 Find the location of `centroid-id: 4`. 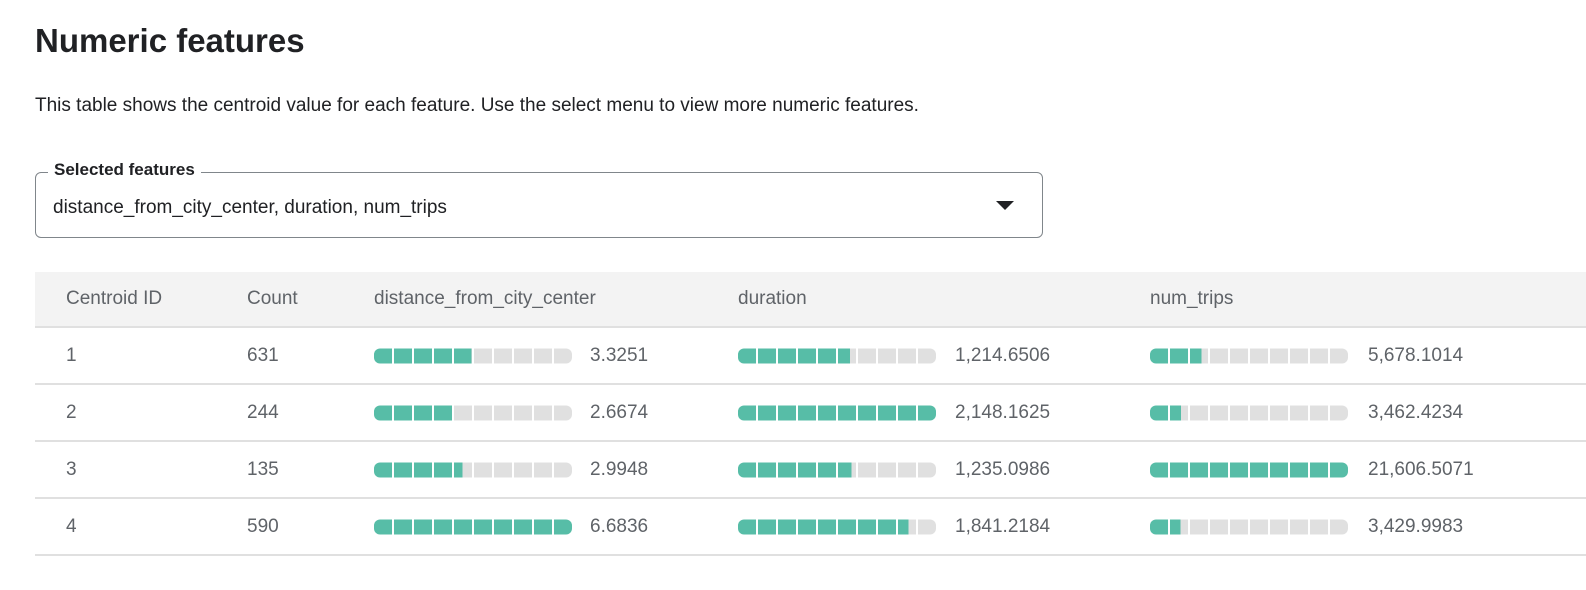

centroid-id: 4 is located at coordinates (71, 526).